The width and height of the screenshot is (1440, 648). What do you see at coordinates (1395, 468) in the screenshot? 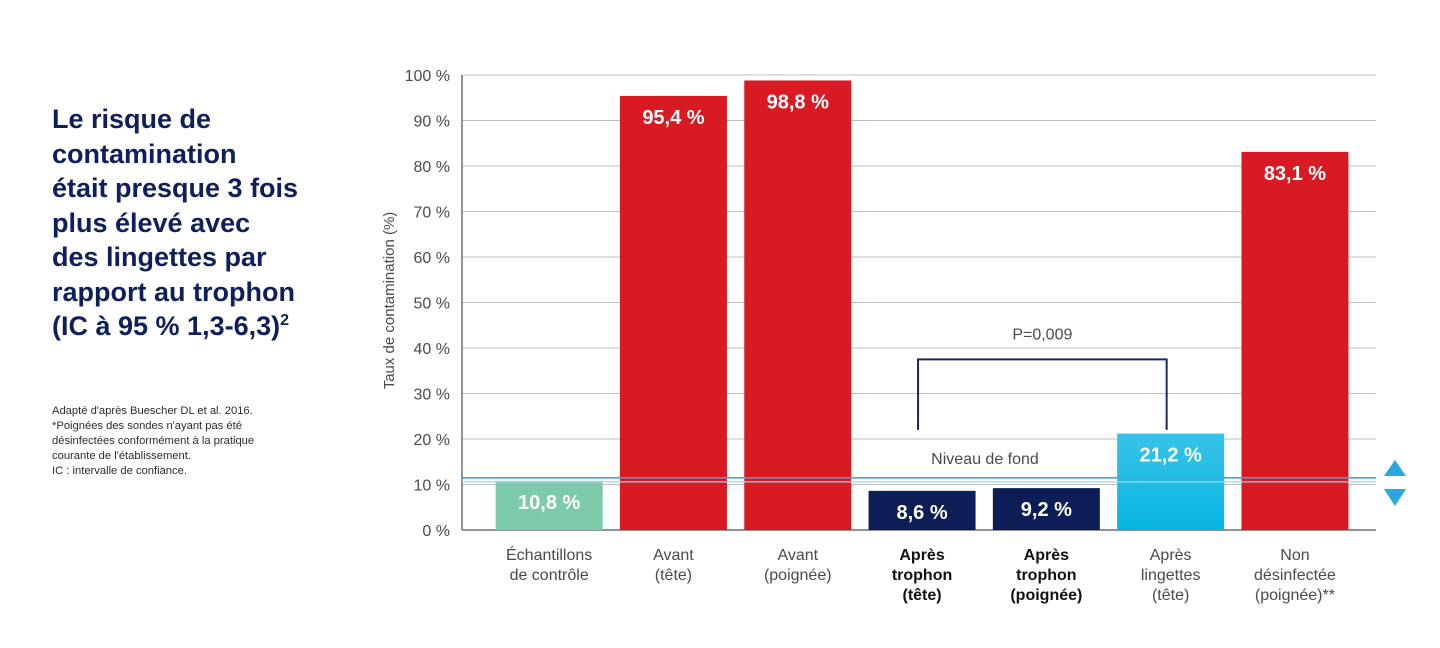
I see `arrow-up-icon` at bounding box center [1395, 468].